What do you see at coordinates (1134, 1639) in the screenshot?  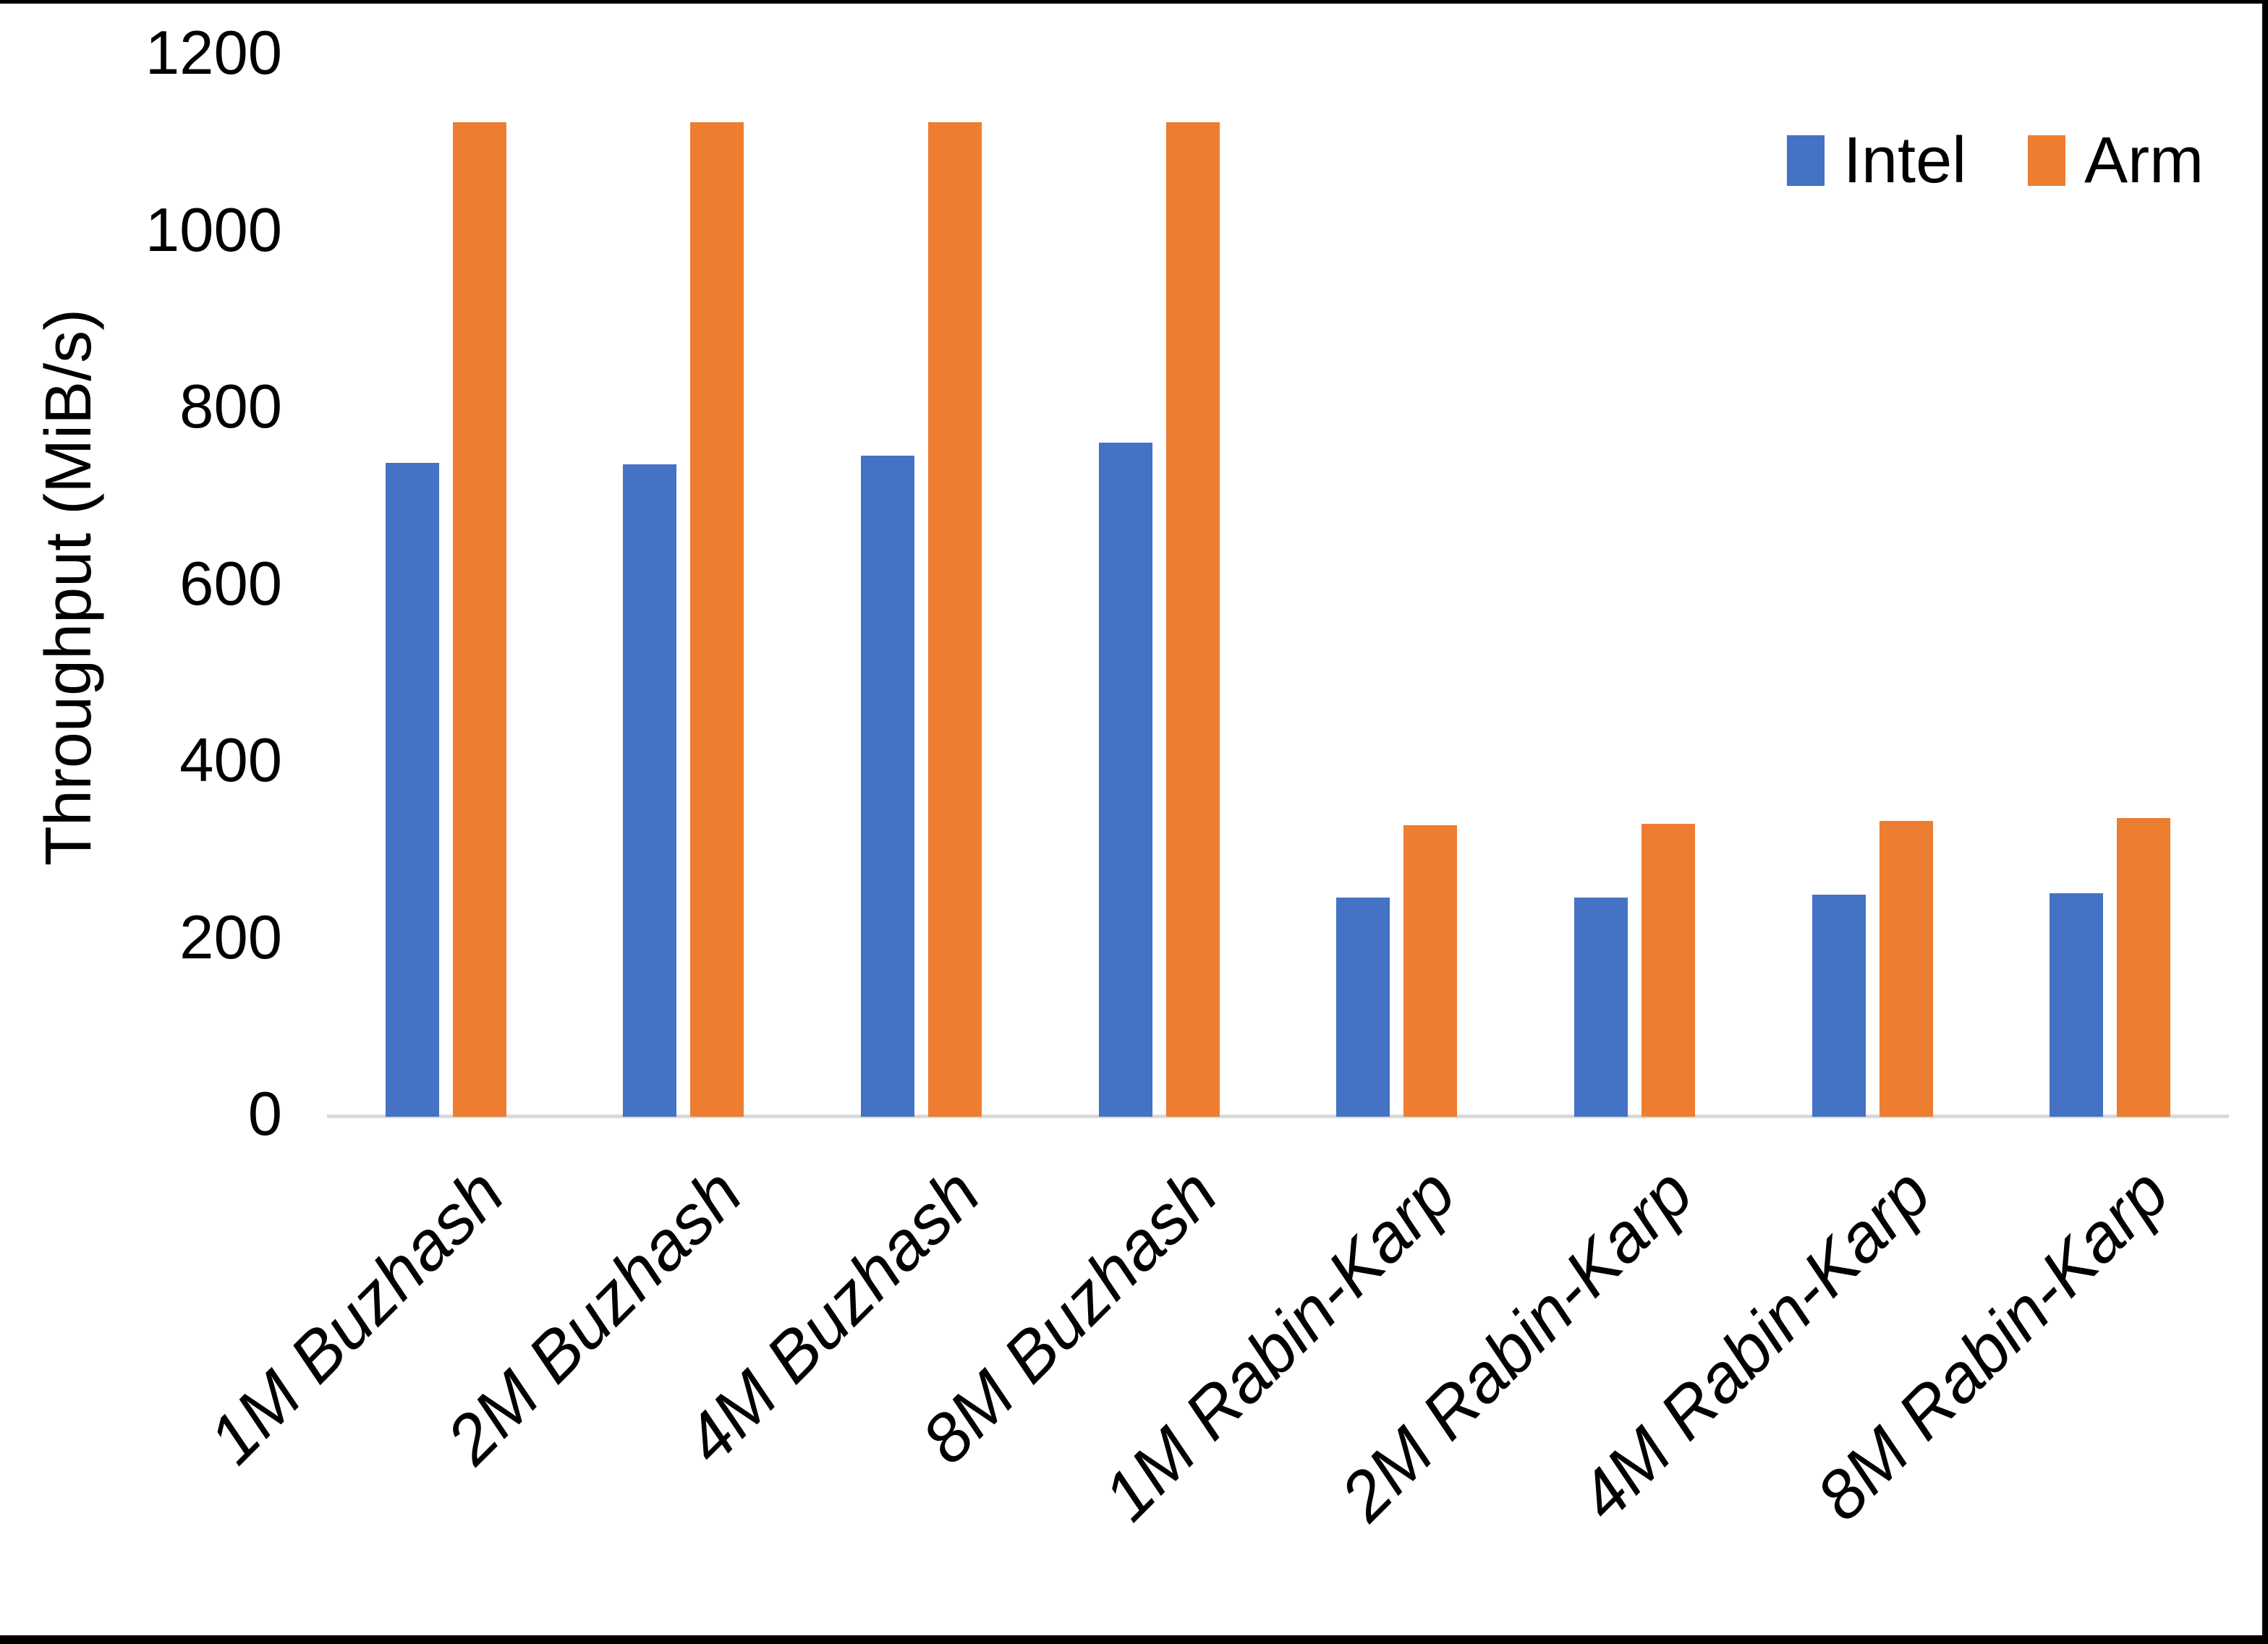 I see `frame-border-bottom` at bounding box center [1134, 1639].